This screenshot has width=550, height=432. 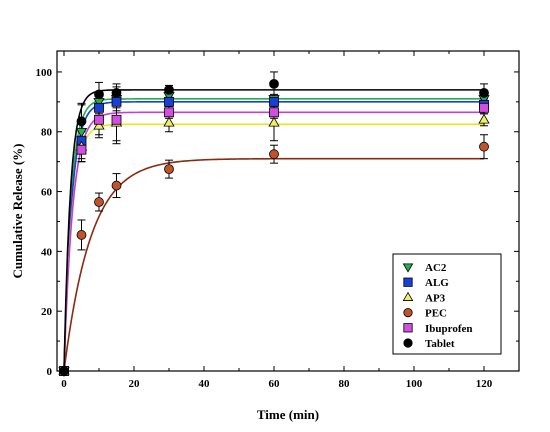 I want to click on legend-marker-ibuprofen, so click(x=408, y=328).